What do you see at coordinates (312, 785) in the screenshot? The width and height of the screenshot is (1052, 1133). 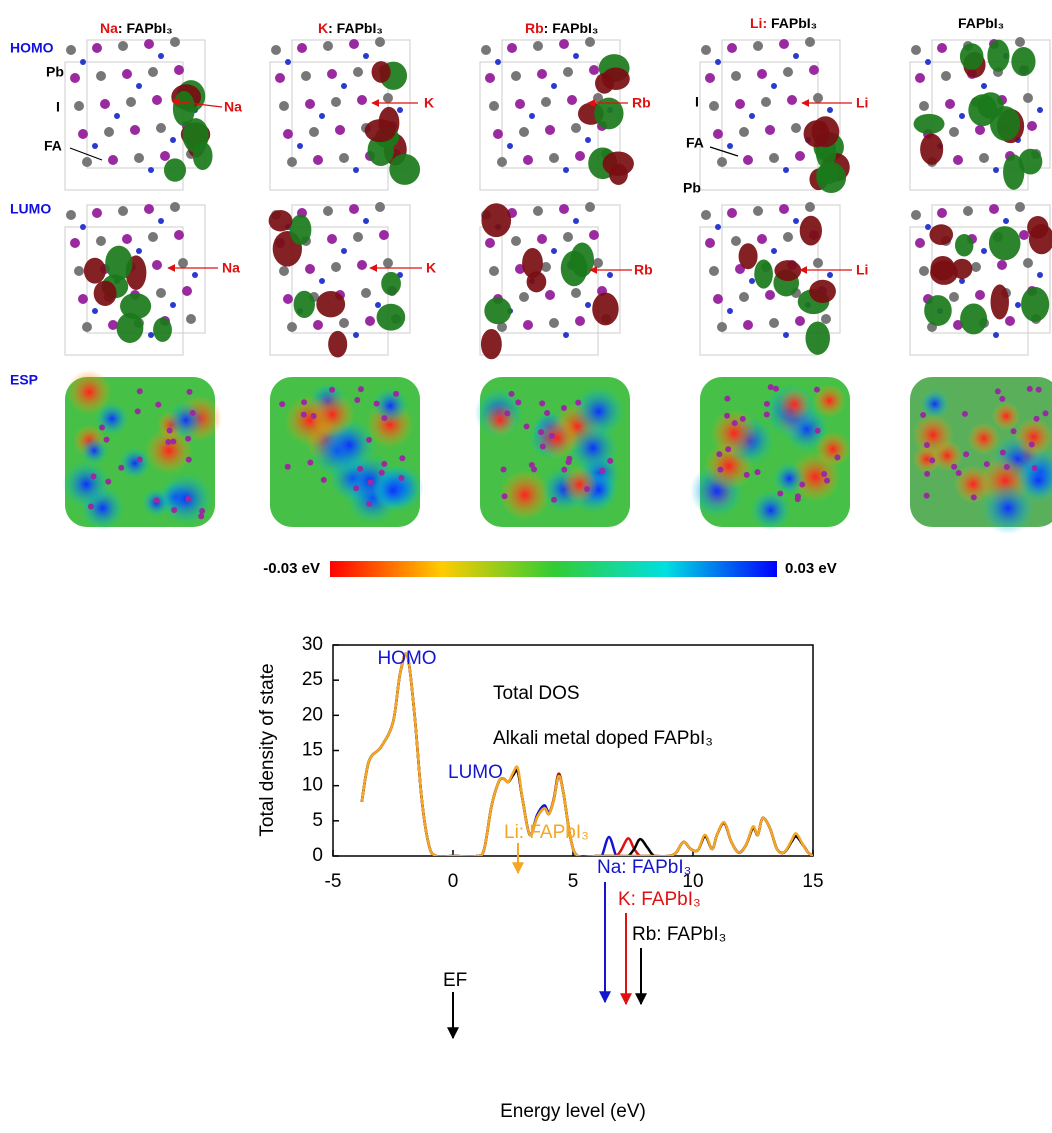 I see `y-tick-label: 10` at bounding box center [312, 785].